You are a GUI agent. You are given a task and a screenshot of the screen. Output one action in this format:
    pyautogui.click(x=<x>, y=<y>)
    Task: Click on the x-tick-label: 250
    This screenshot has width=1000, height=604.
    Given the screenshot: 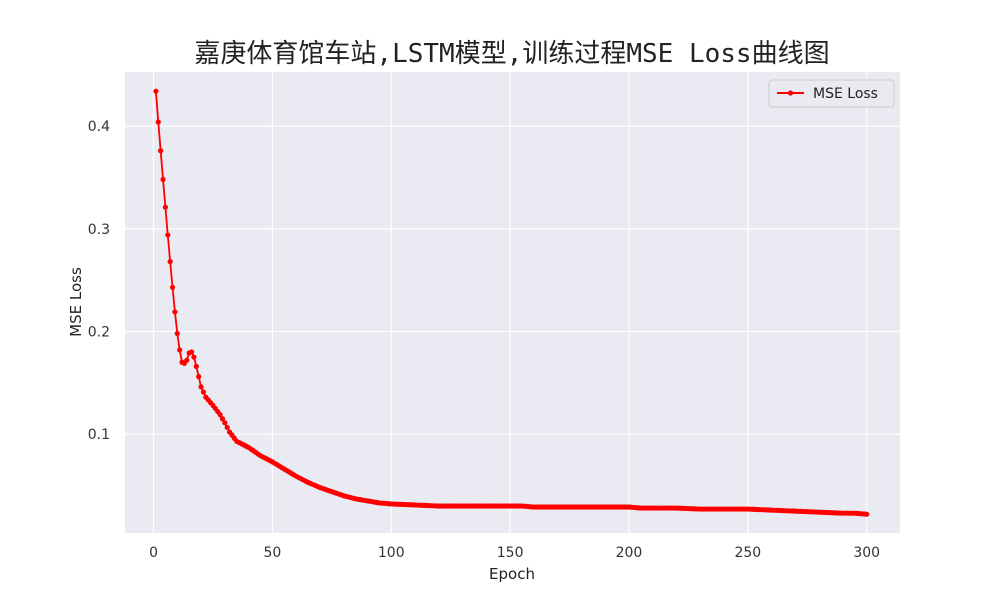 What is the action you would take?
    pyautogui.click(x=747, y=553)
    